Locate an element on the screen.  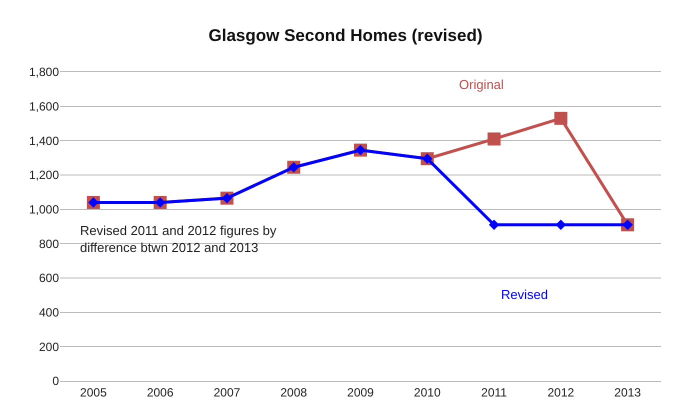
y-tick-label: 0 is located at coordinates (56, 381).